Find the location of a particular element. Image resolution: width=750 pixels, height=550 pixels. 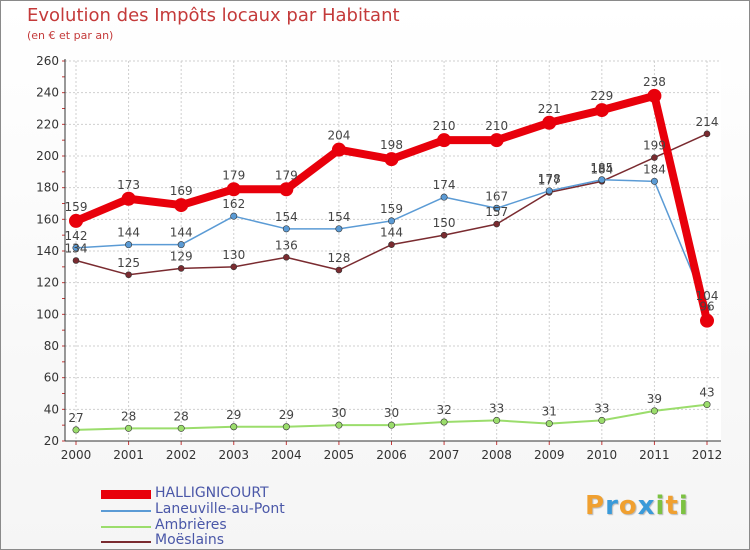

data-label: 185 is located at coordinates (601, 168).